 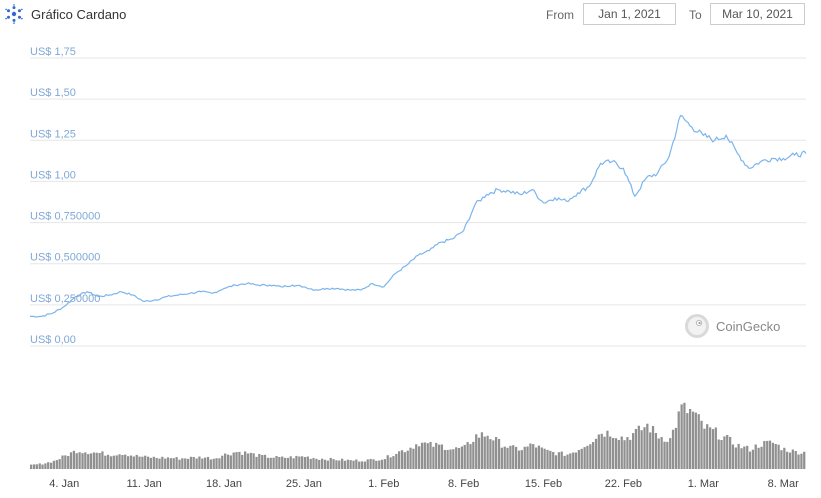 I want to click on coingecko-credit: CoinGecko, so click(x=732, y=326).